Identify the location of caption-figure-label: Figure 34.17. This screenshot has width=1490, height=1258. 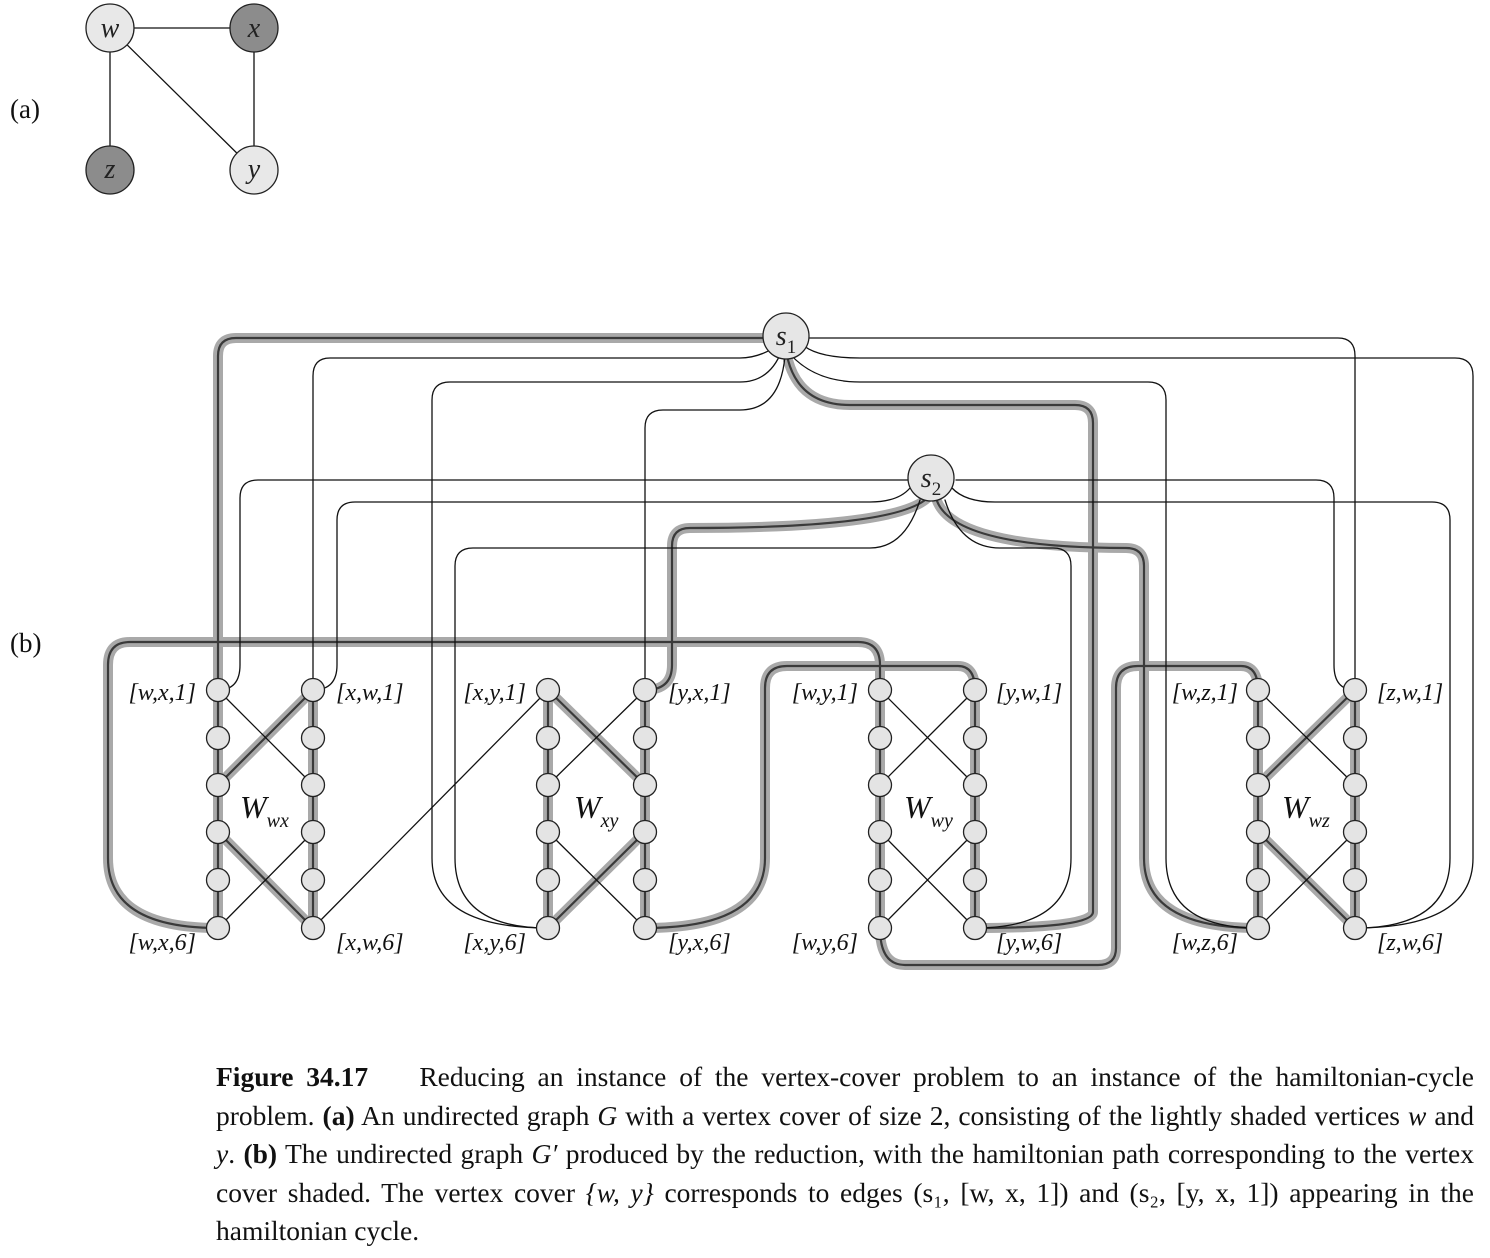
(292, 1076).